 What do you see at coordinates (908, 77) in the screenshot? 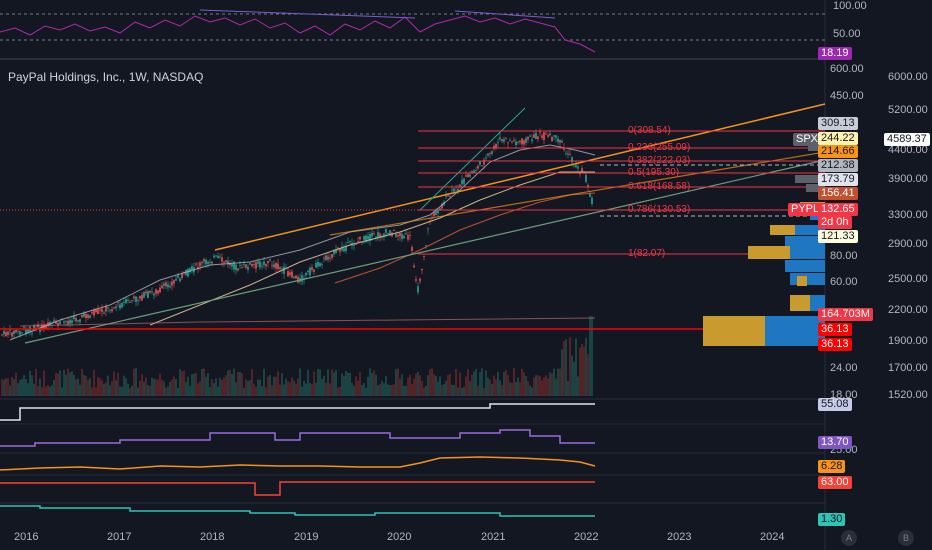
I see `spx-axis-6000: 6000.00` at bounding box center [908, 77].